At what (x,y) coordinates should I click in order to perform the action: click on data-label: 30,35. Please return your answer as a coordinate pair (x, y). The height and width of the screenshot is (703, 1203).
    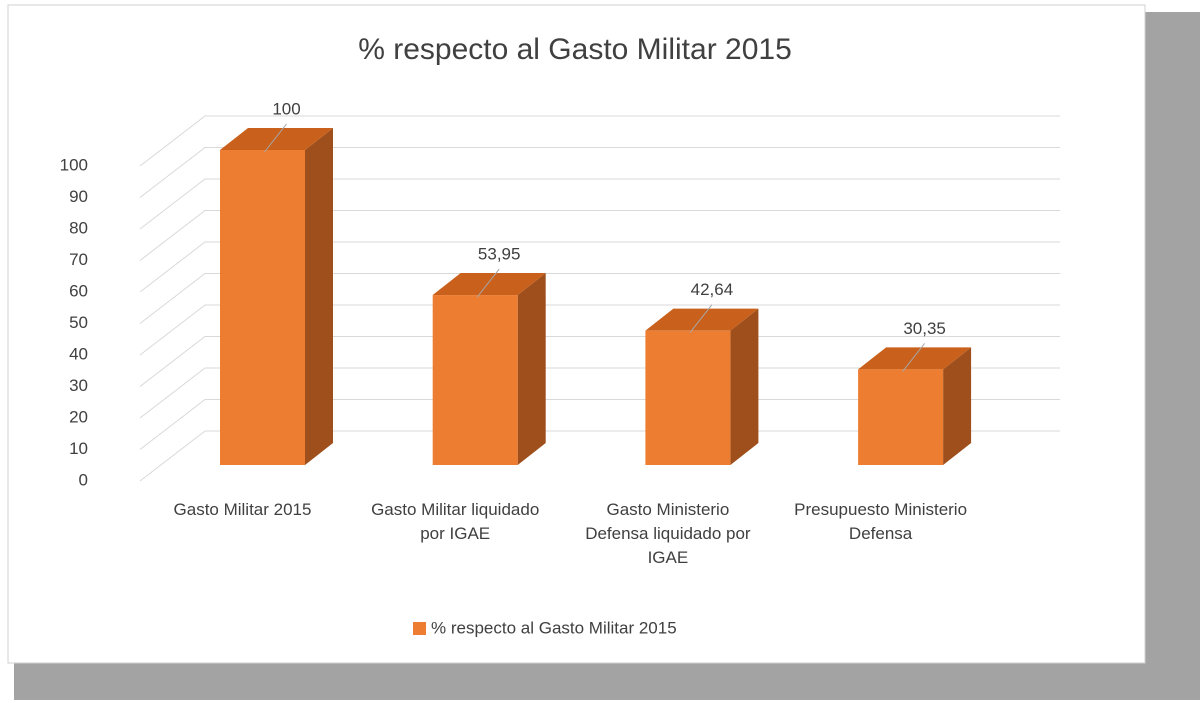
    Looking at the image, I should click on (924, 328).